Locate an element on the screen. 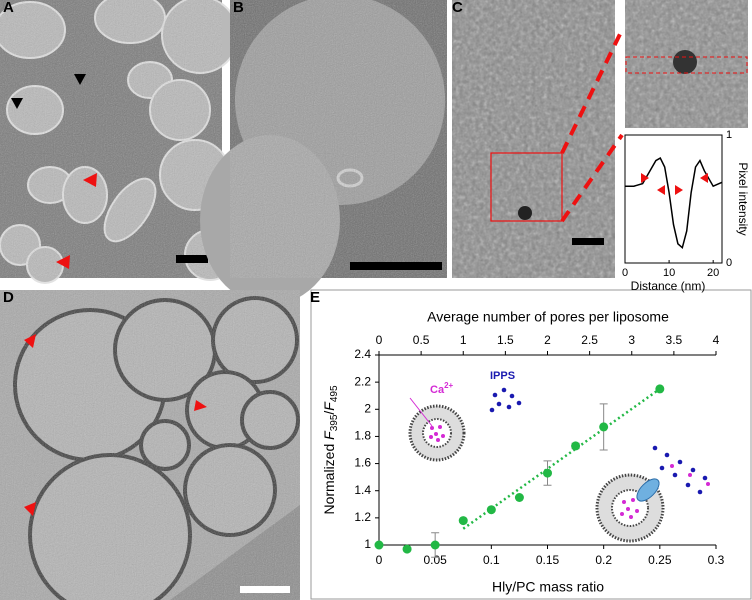  x2-tick-label: 3 is located at coordinates (631, 340).